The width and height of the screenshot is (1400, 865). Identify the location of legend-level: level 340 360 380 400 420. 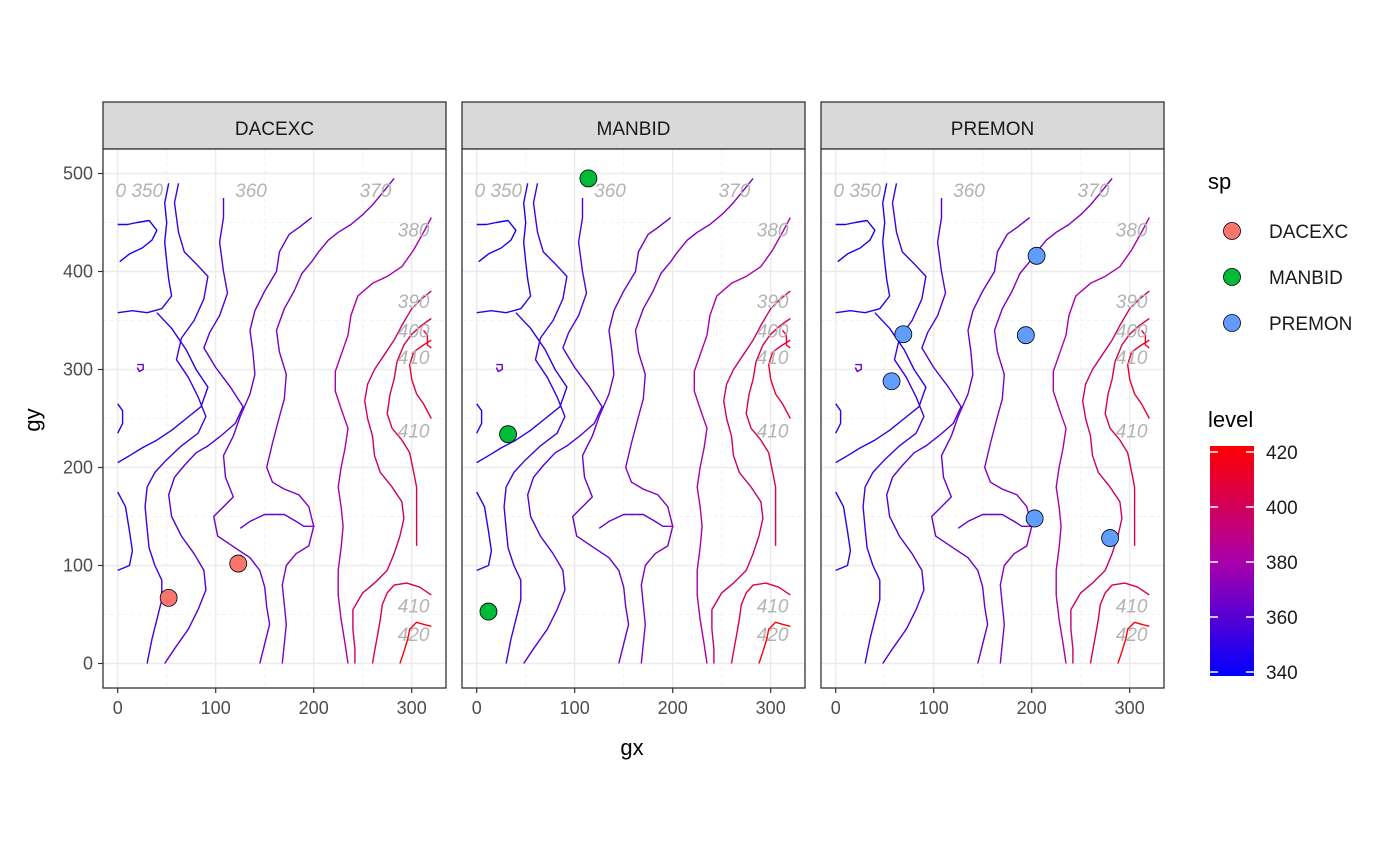
(1253, 545).